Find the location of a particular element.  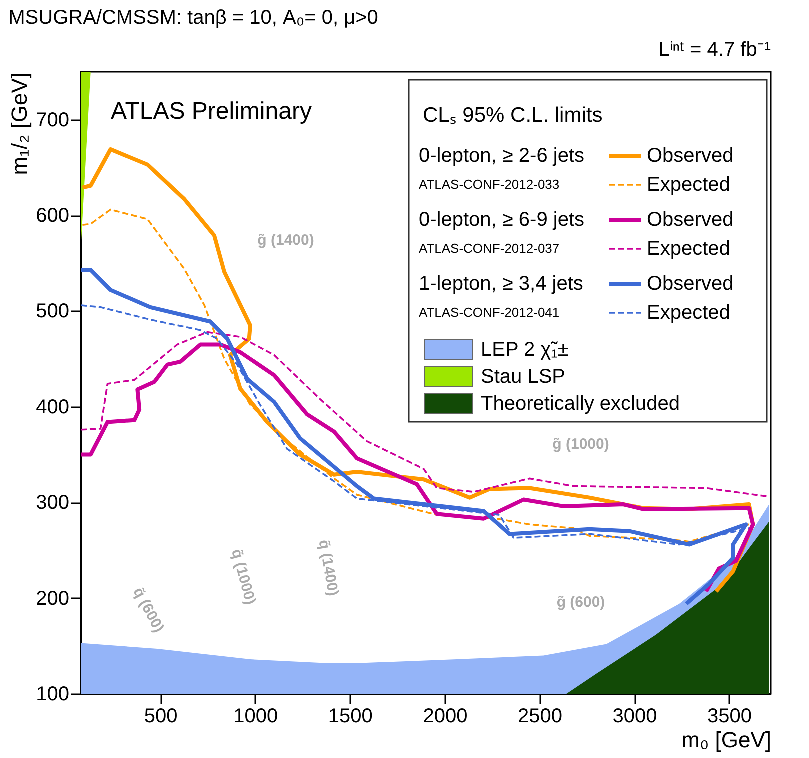

x-tick-label: 1500 is located at coordinates (350, 717).